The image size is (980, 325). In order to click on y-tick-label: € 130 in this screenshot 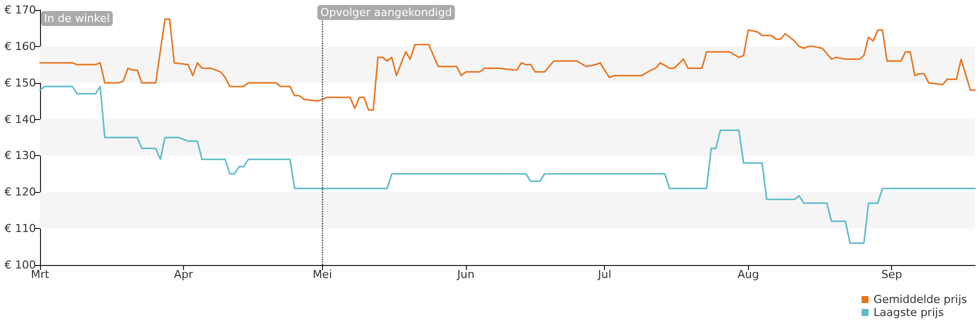, I will do `click(20, 155)`.